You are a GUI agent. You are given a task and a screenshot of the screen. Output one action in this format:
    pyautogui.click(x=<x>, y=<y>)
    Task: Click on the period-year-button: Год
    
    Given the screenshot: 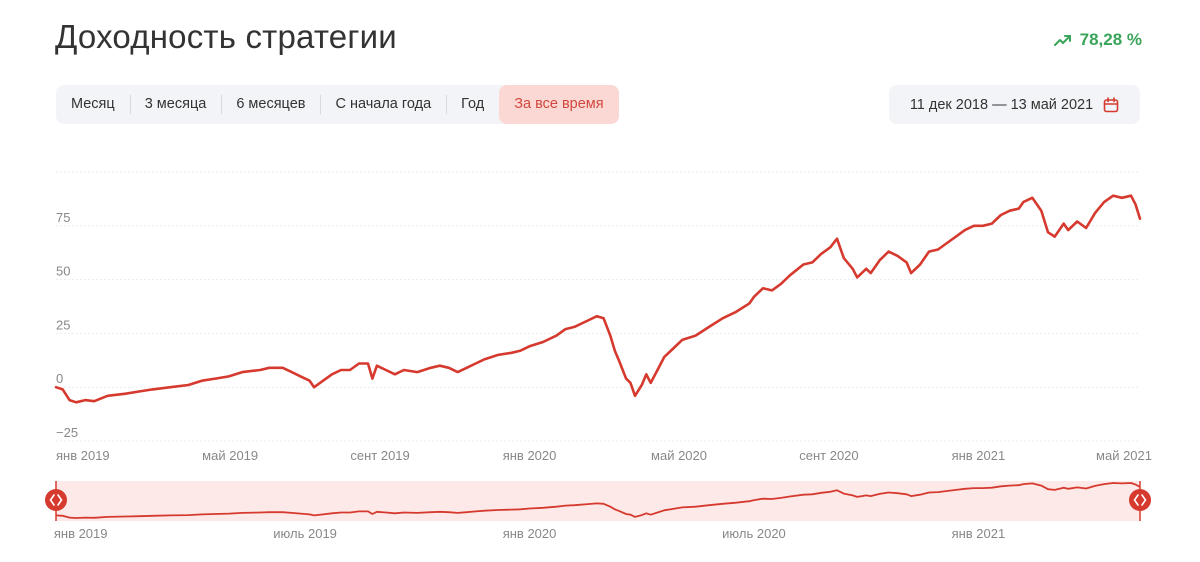 What is the action you would take?
    pyautogui.click(x=472, y=104)
    